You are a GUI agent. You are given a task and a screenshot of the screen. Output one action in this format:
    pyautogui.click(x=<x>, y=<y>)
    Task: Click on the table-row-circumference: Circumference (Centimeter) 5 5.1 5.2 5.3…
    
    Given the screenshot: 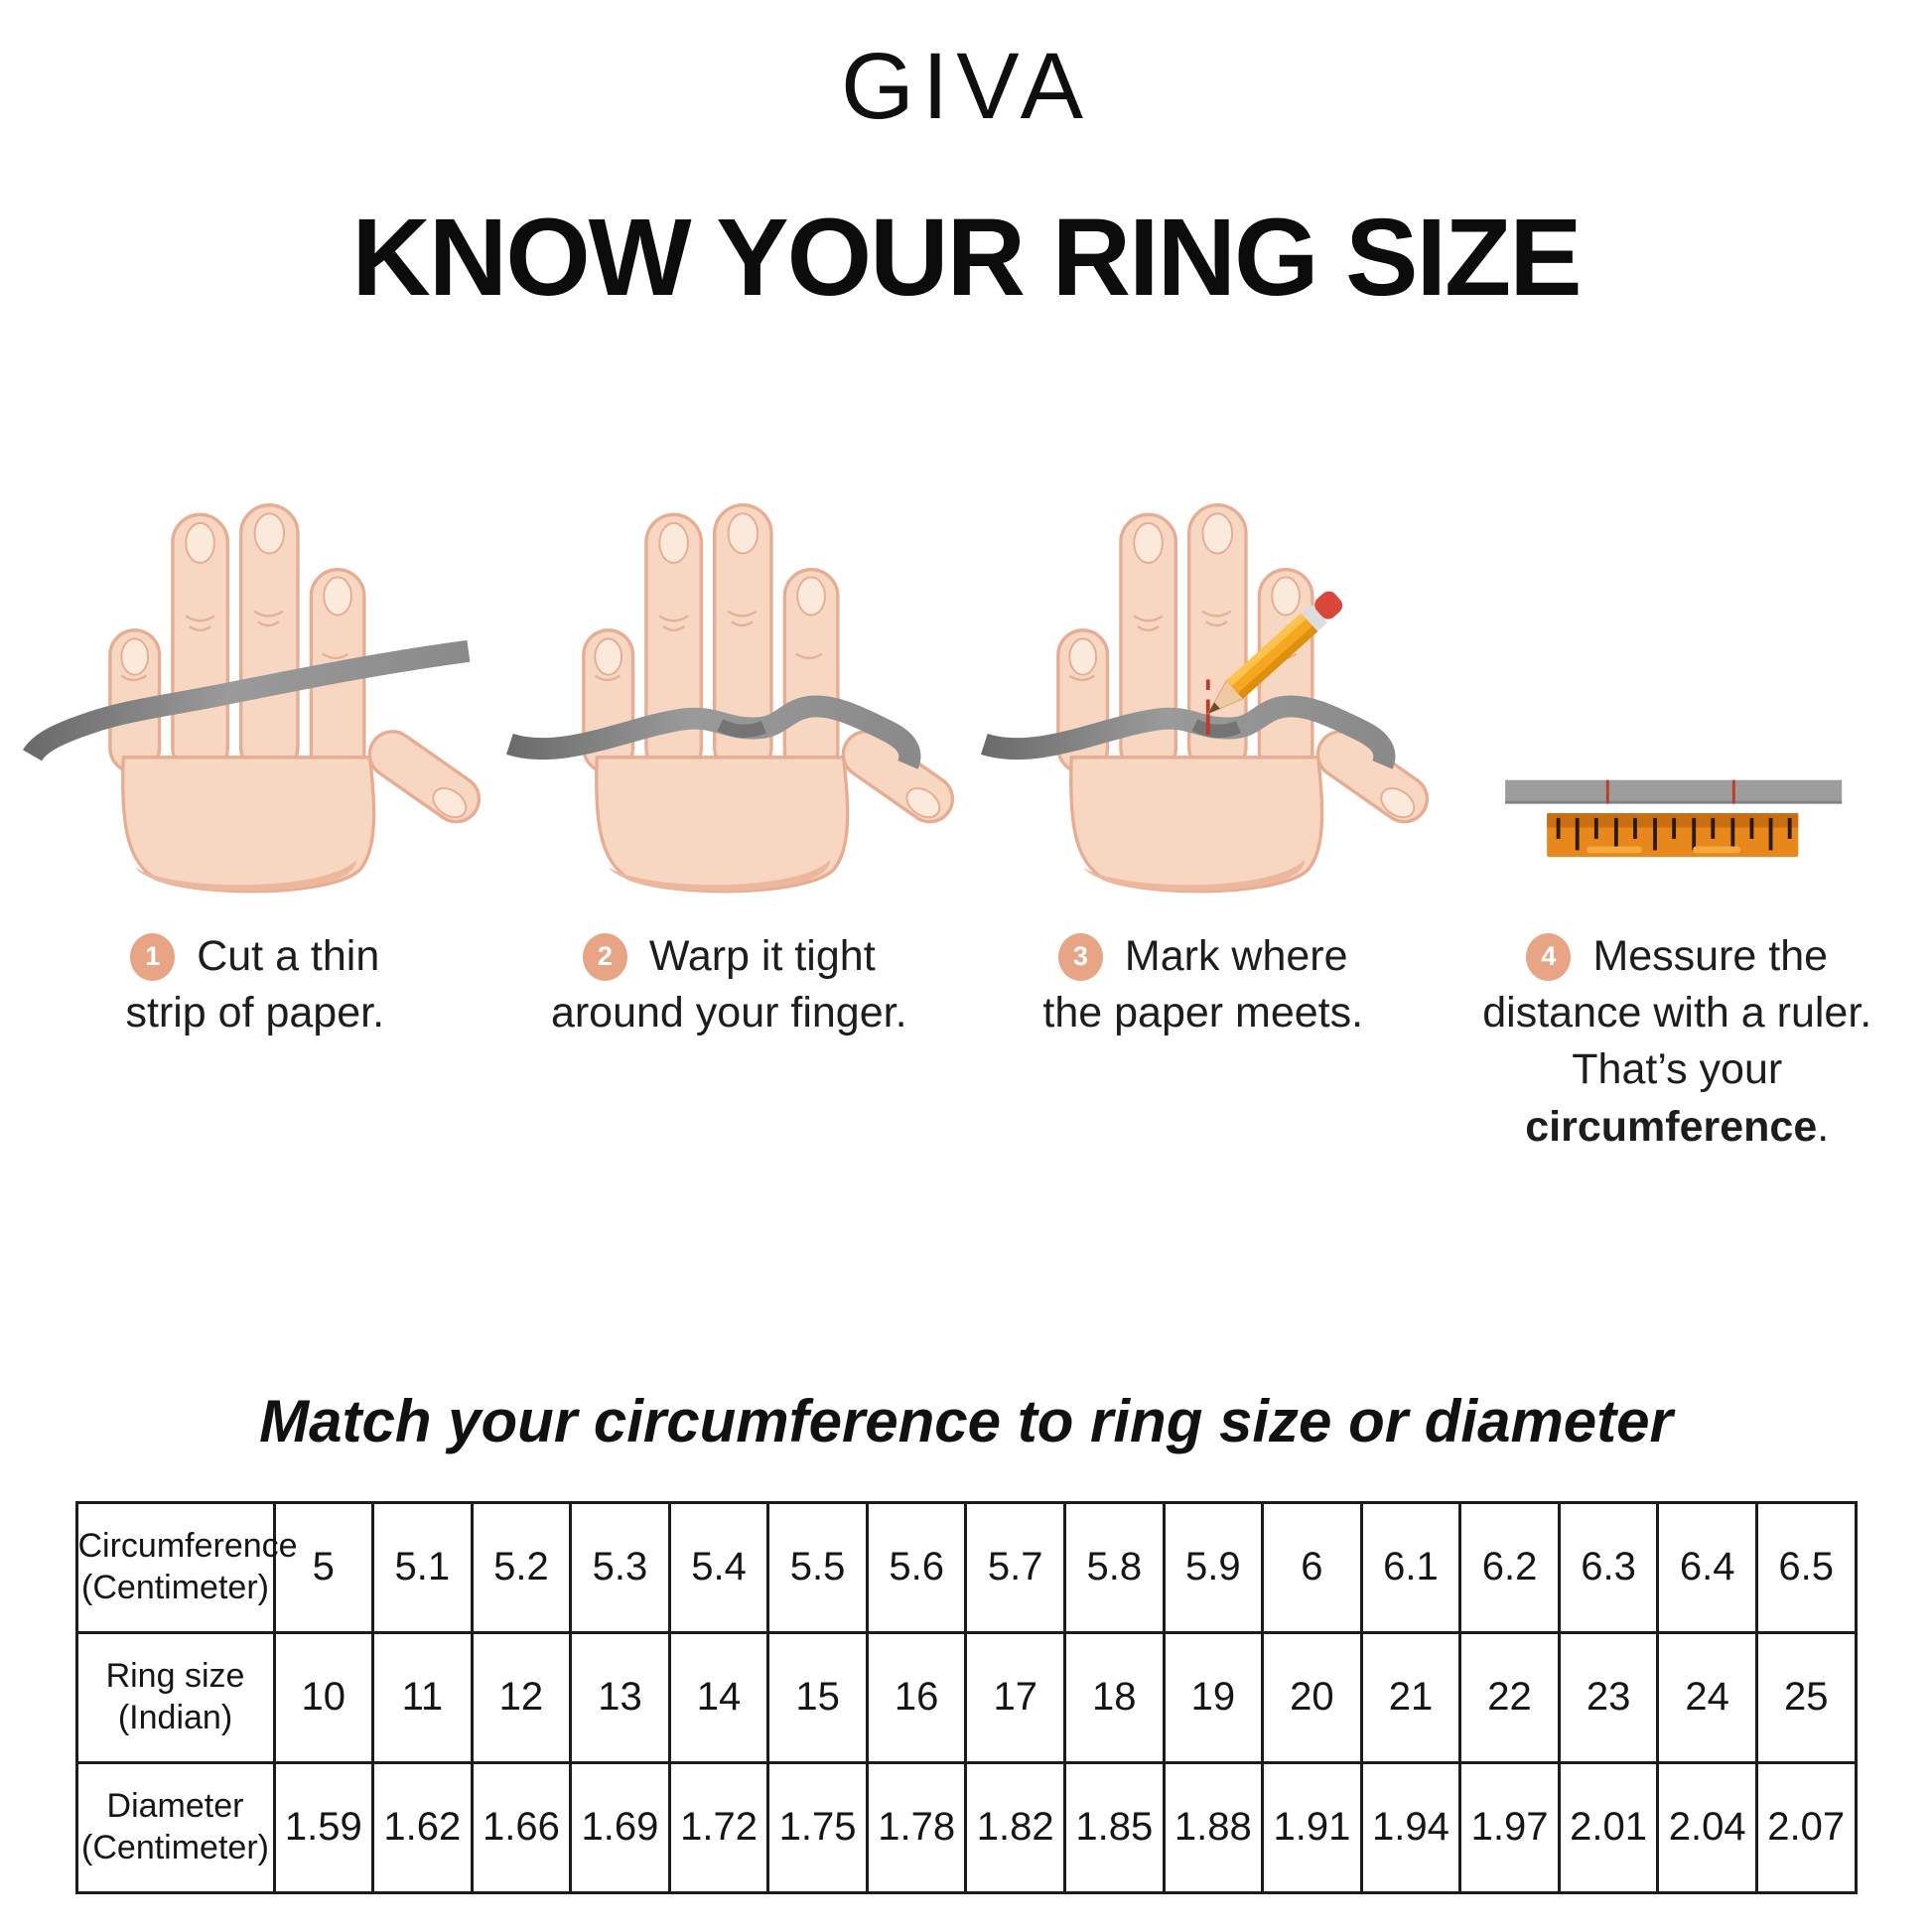 What is the action you would take?
    pyautogui.click(x=966, y=1567)
    